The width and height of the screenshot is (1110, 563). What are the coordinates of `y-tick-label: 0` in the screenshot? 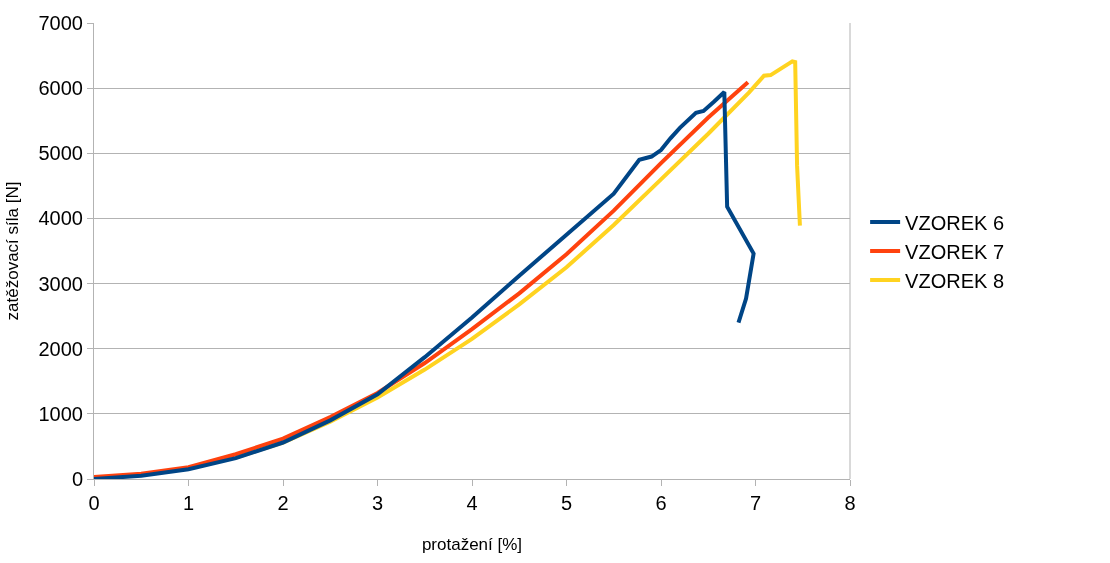 It's located at (77, 479).